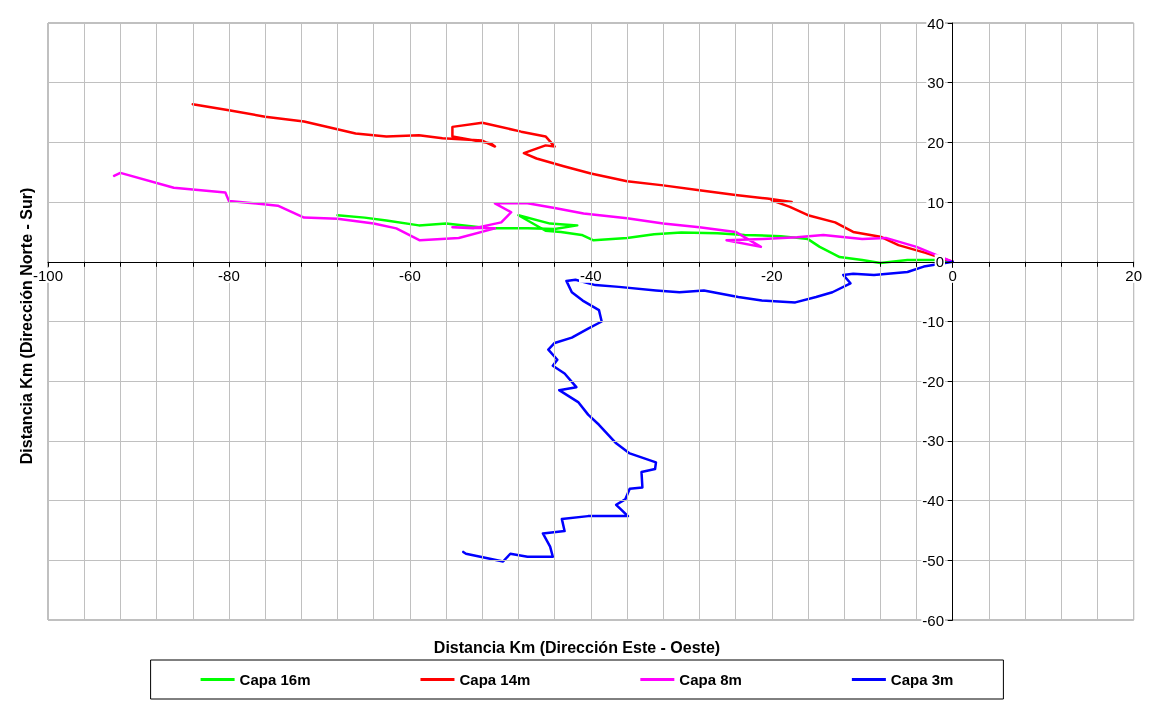  Describe the element at coordinates (935, 202) in the screenshot. I see `y-tick-label: 10` at that location.